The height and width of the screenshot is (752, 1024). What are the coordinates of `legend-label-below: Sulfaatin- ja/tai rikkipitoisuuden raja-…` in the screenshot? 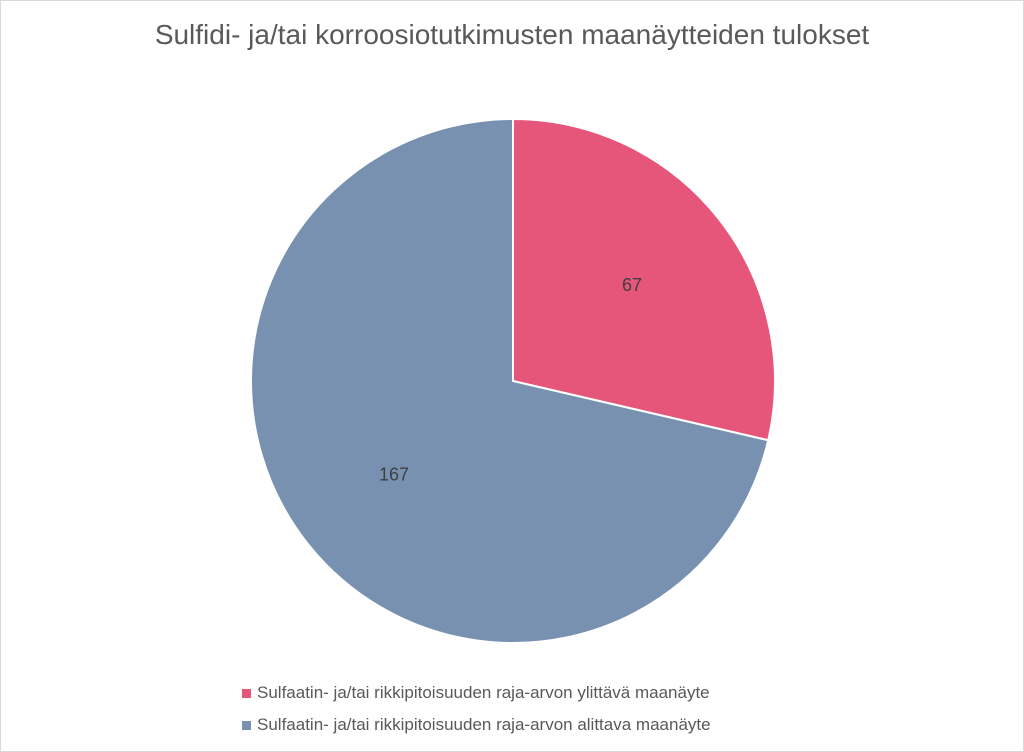 It's located at (484, 724).